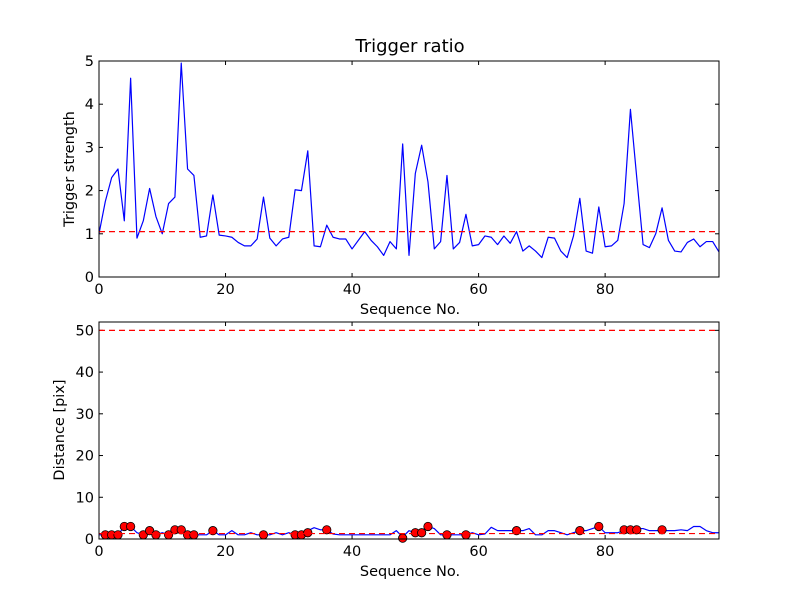  What do you see at coordinates (85, 435) in the screenshot?
I see `y-tick-labels: 0 10 20 30 40 50` at bounding box center [85, 435].